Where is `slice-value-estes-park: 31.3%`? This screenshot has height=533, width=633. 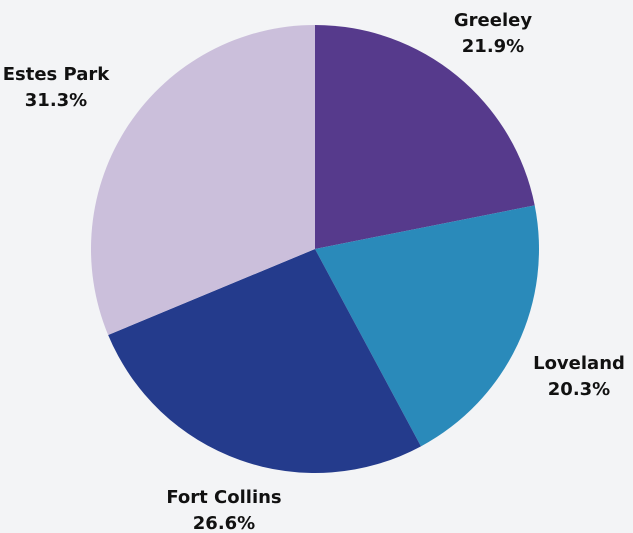
slice-value-estes-park: 31.3% is located at coordinates (56, 100).